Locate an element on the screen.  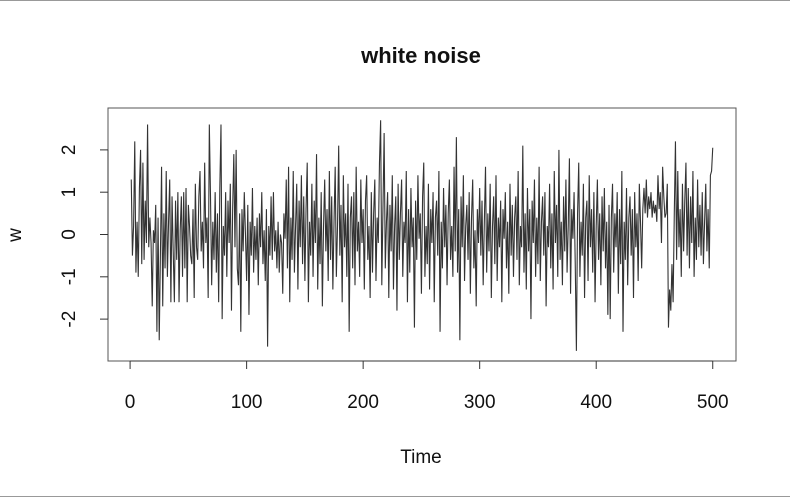
x-tick-label: 500 is located at coordinates (713, 402).